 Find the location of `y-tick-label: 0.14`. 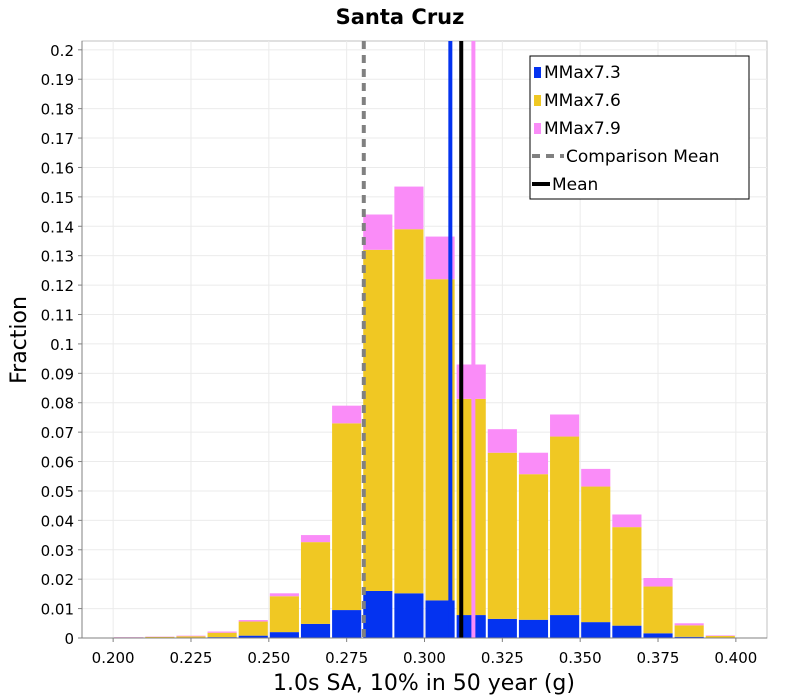

y-tick-label: 0.14 is located at coordinates (57, 227).